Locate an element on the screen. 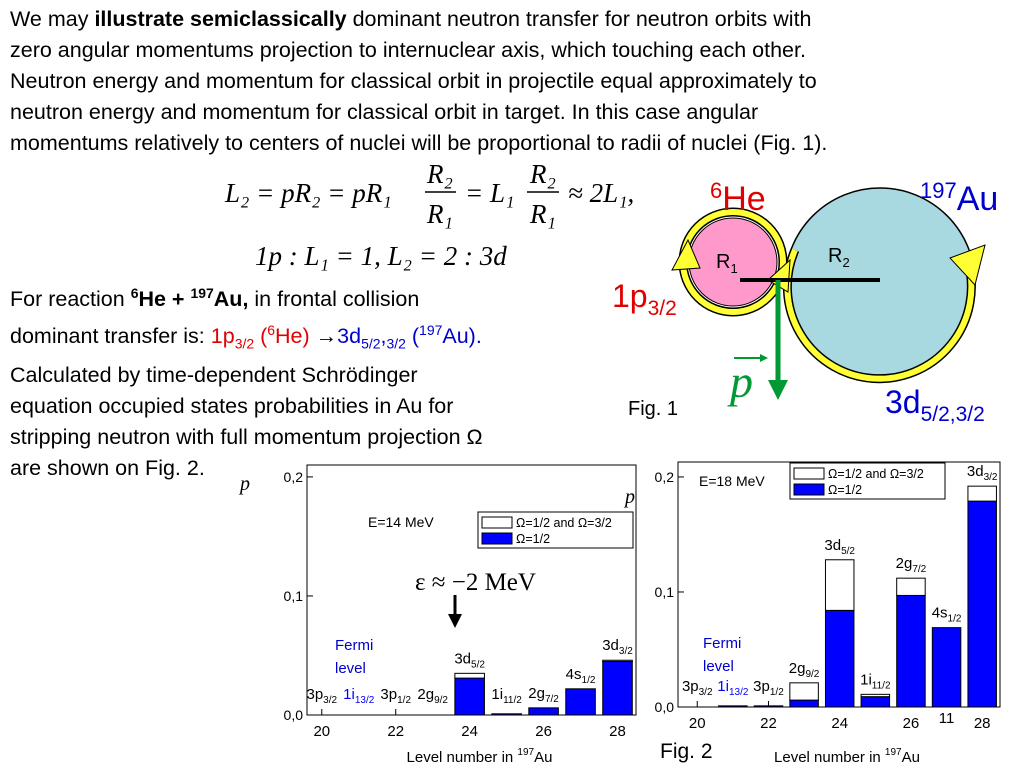  text: For reaction is located at coordinates (70, 299).